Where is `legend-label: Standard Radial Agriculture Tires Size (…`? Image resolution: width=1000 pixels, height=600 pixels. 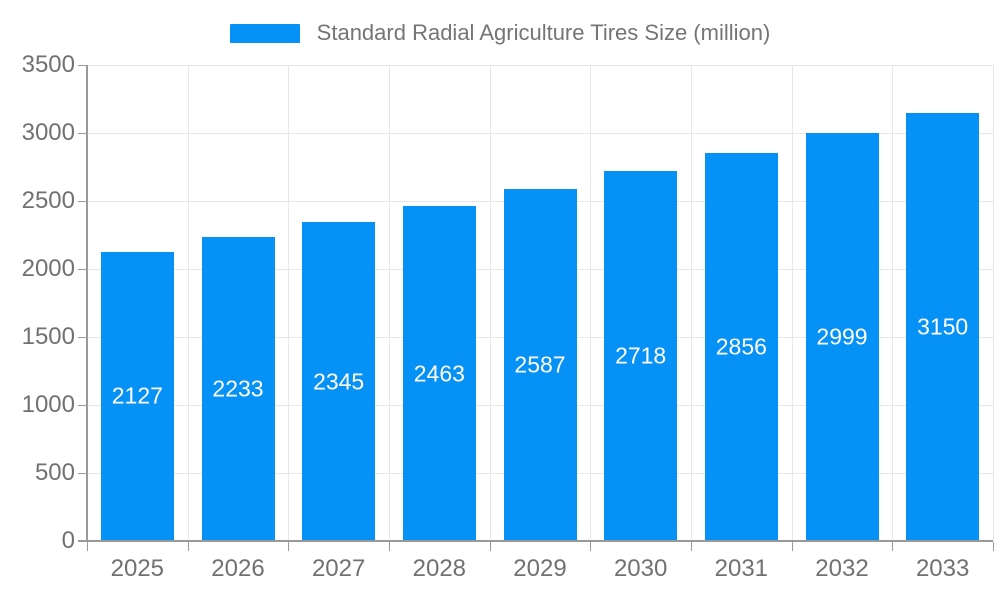 legend-label: Standard Radial Agriculture Tires Size (… is located at coordinates (543, 32).